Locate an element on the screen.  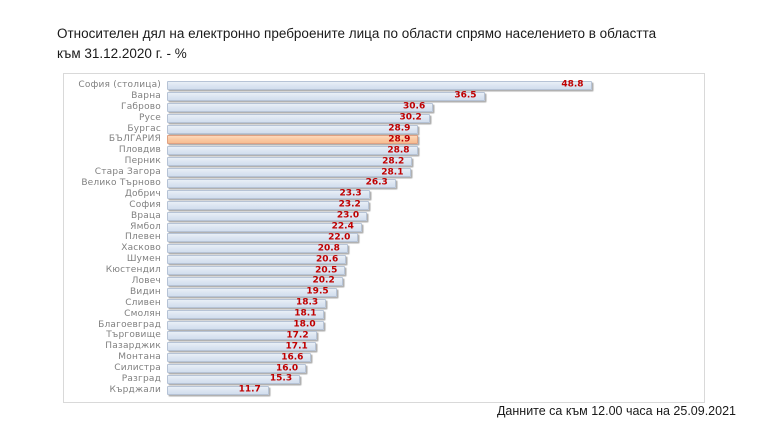
bar: 20.6 is located at coordinates (257, 259).